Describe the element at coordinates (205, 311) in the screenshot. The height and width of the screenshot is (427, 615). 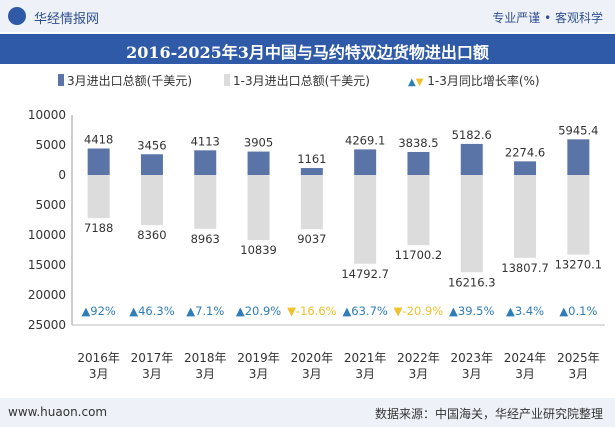
I see `growth-label: ▲7.1%` at that location.